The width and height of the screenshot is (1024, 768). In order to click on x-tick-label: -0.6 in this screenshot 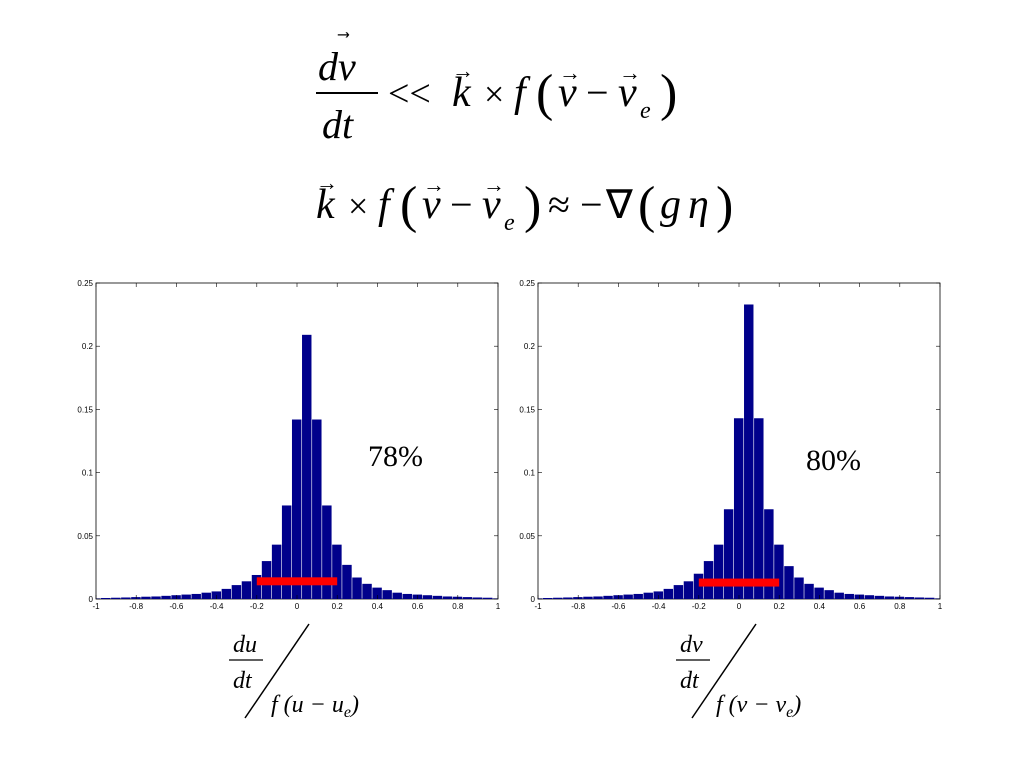, I will do `click(619, 606)`.